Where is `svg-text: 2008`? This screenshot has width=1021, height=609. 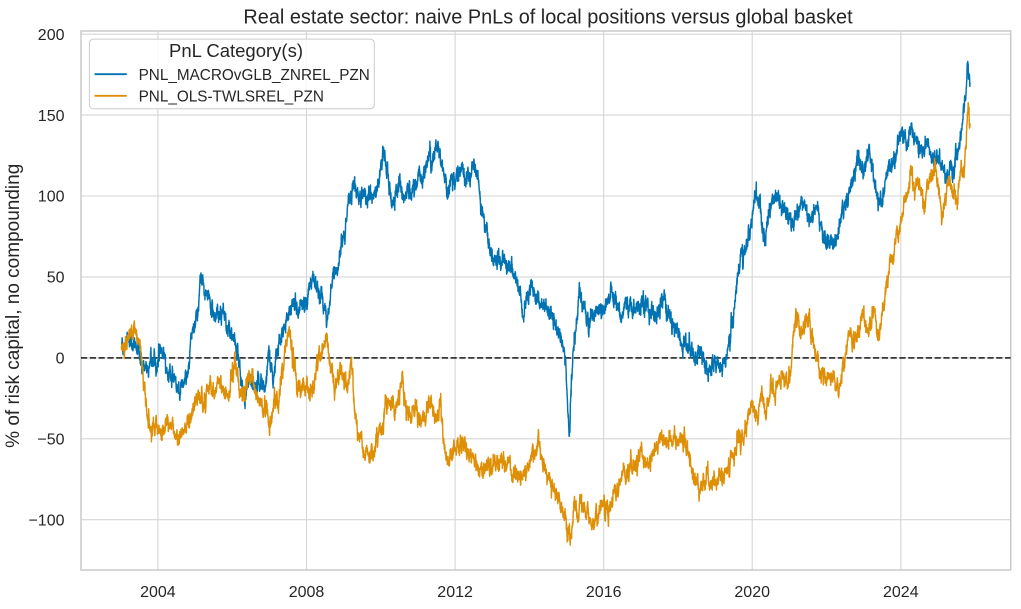 svg-text: 2008 is located at coordinates (307, 592).